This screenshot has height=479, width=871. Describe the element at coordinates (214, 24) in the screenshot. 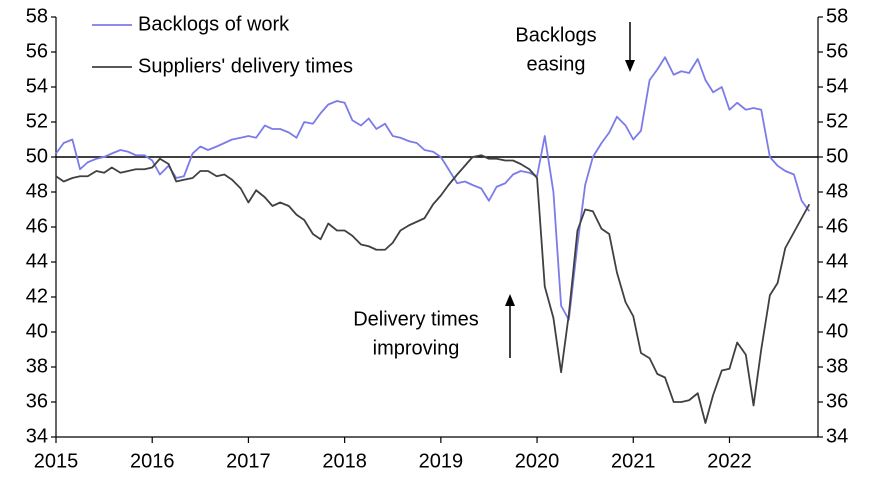

I see `legend-label: Backlogs of work` at that location.